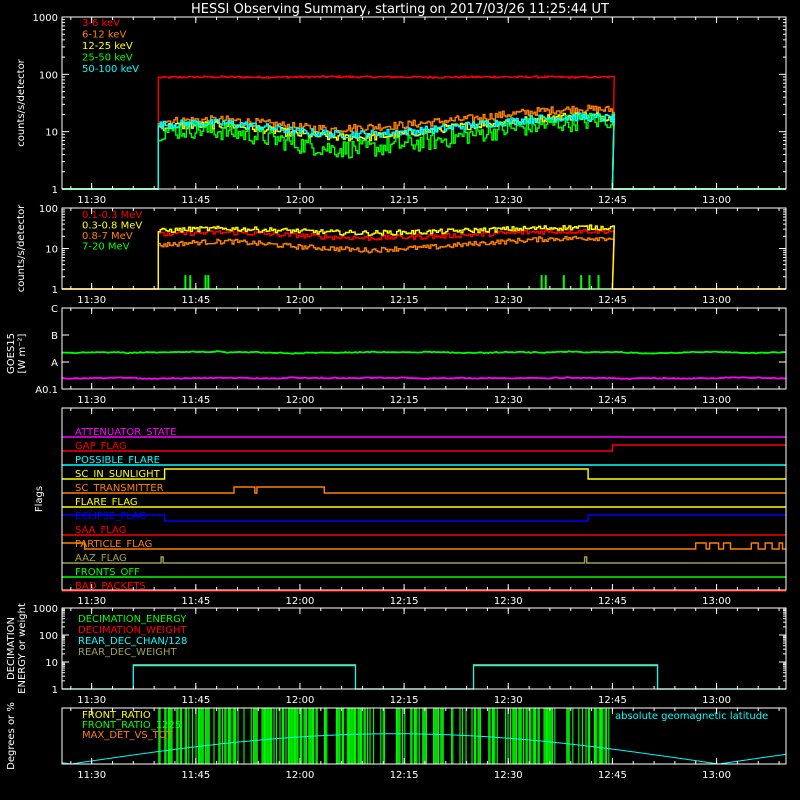 The image size is (800, 800). What do you see at coordinates (131, 725) in the screenshot?
I see `ratios-legend-entry: FRONT_RATIO_1225` at bounding box center [131, 725].